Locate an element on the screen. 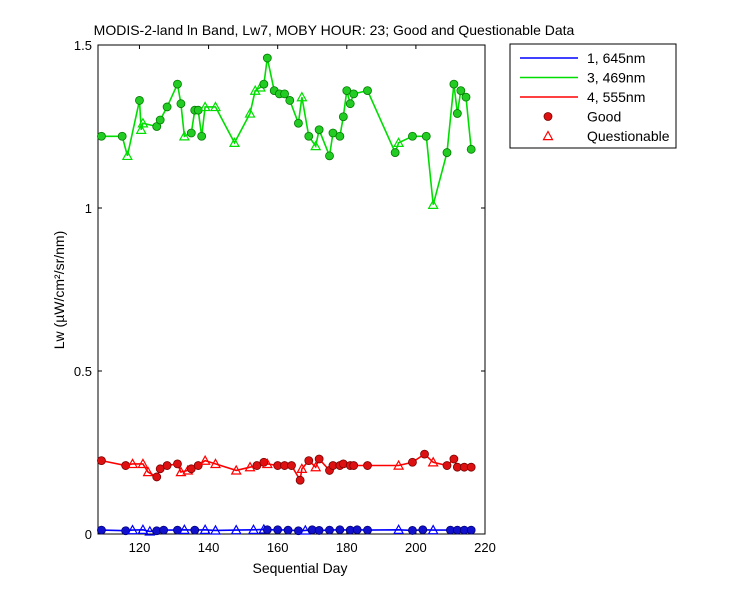 The image size is (750, 600). y-tick-label: 1.5 is located at coordinates (83, 45).